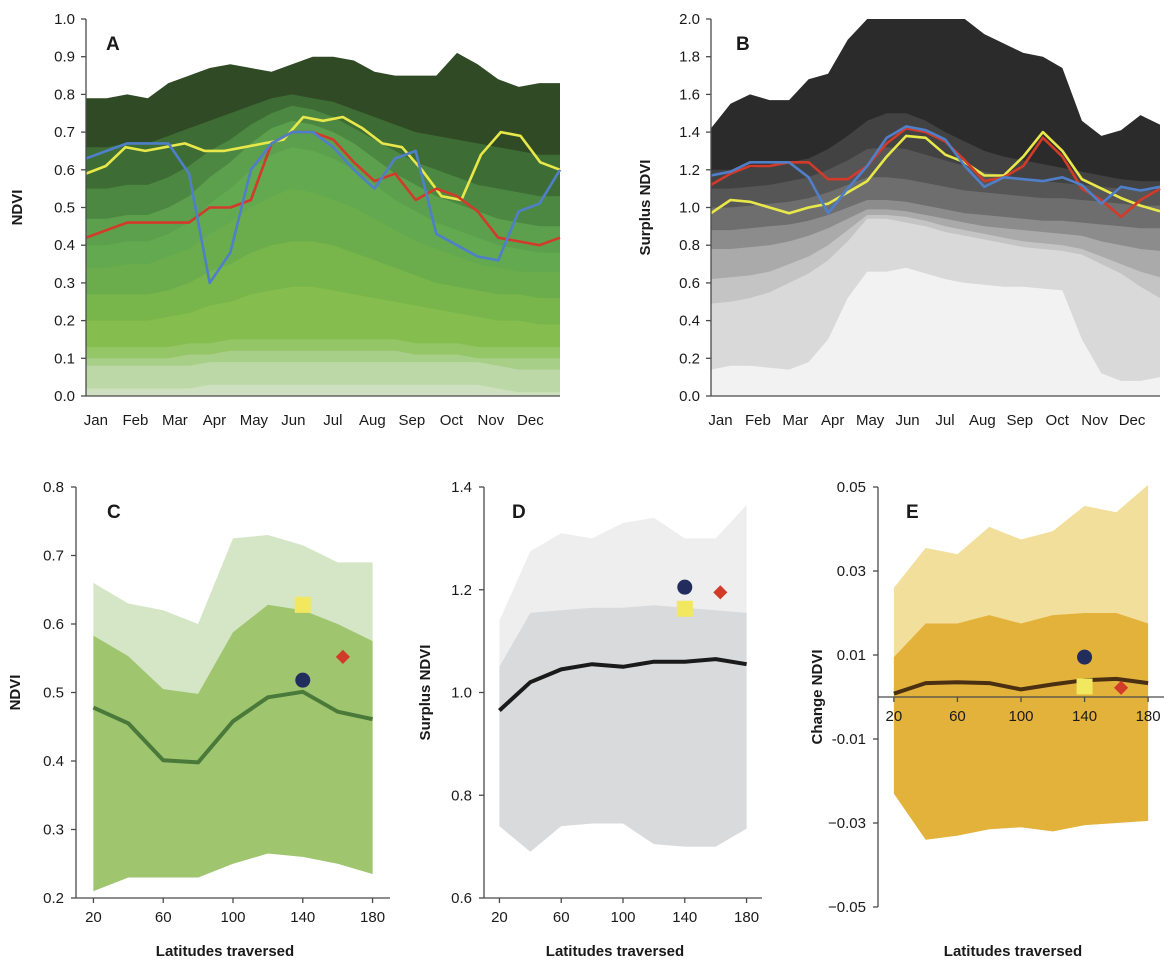 This screenshot has width=1170, height=963. I want to click on y-tick-label: 0.8, so click(689, 245).